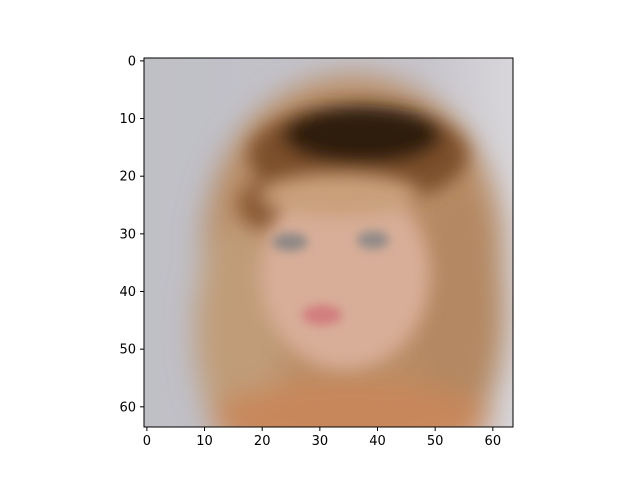  Describe the element at coordinates (373, 240) in the screenshot. I see `right-eye` at that location.